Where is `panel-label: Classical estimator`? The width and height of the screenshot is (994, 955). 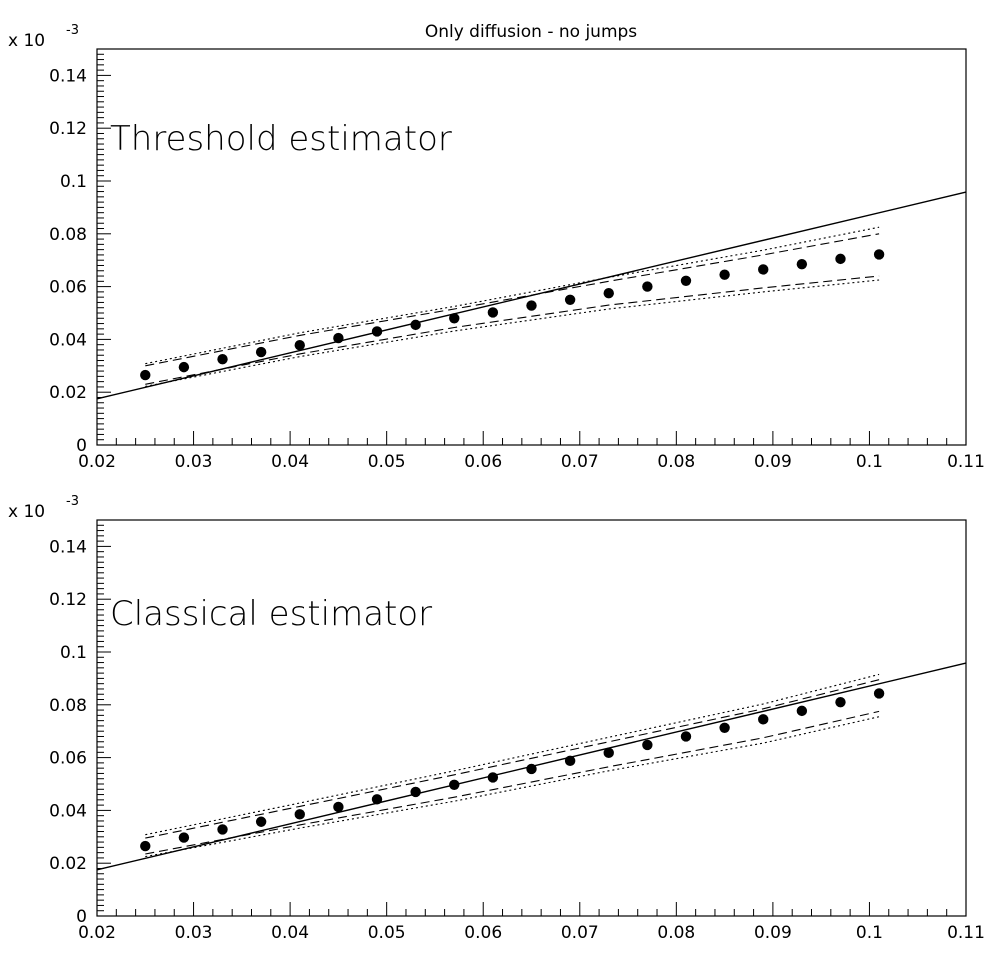
panel-label: Classical estimator is located at coordinates (271, 614).